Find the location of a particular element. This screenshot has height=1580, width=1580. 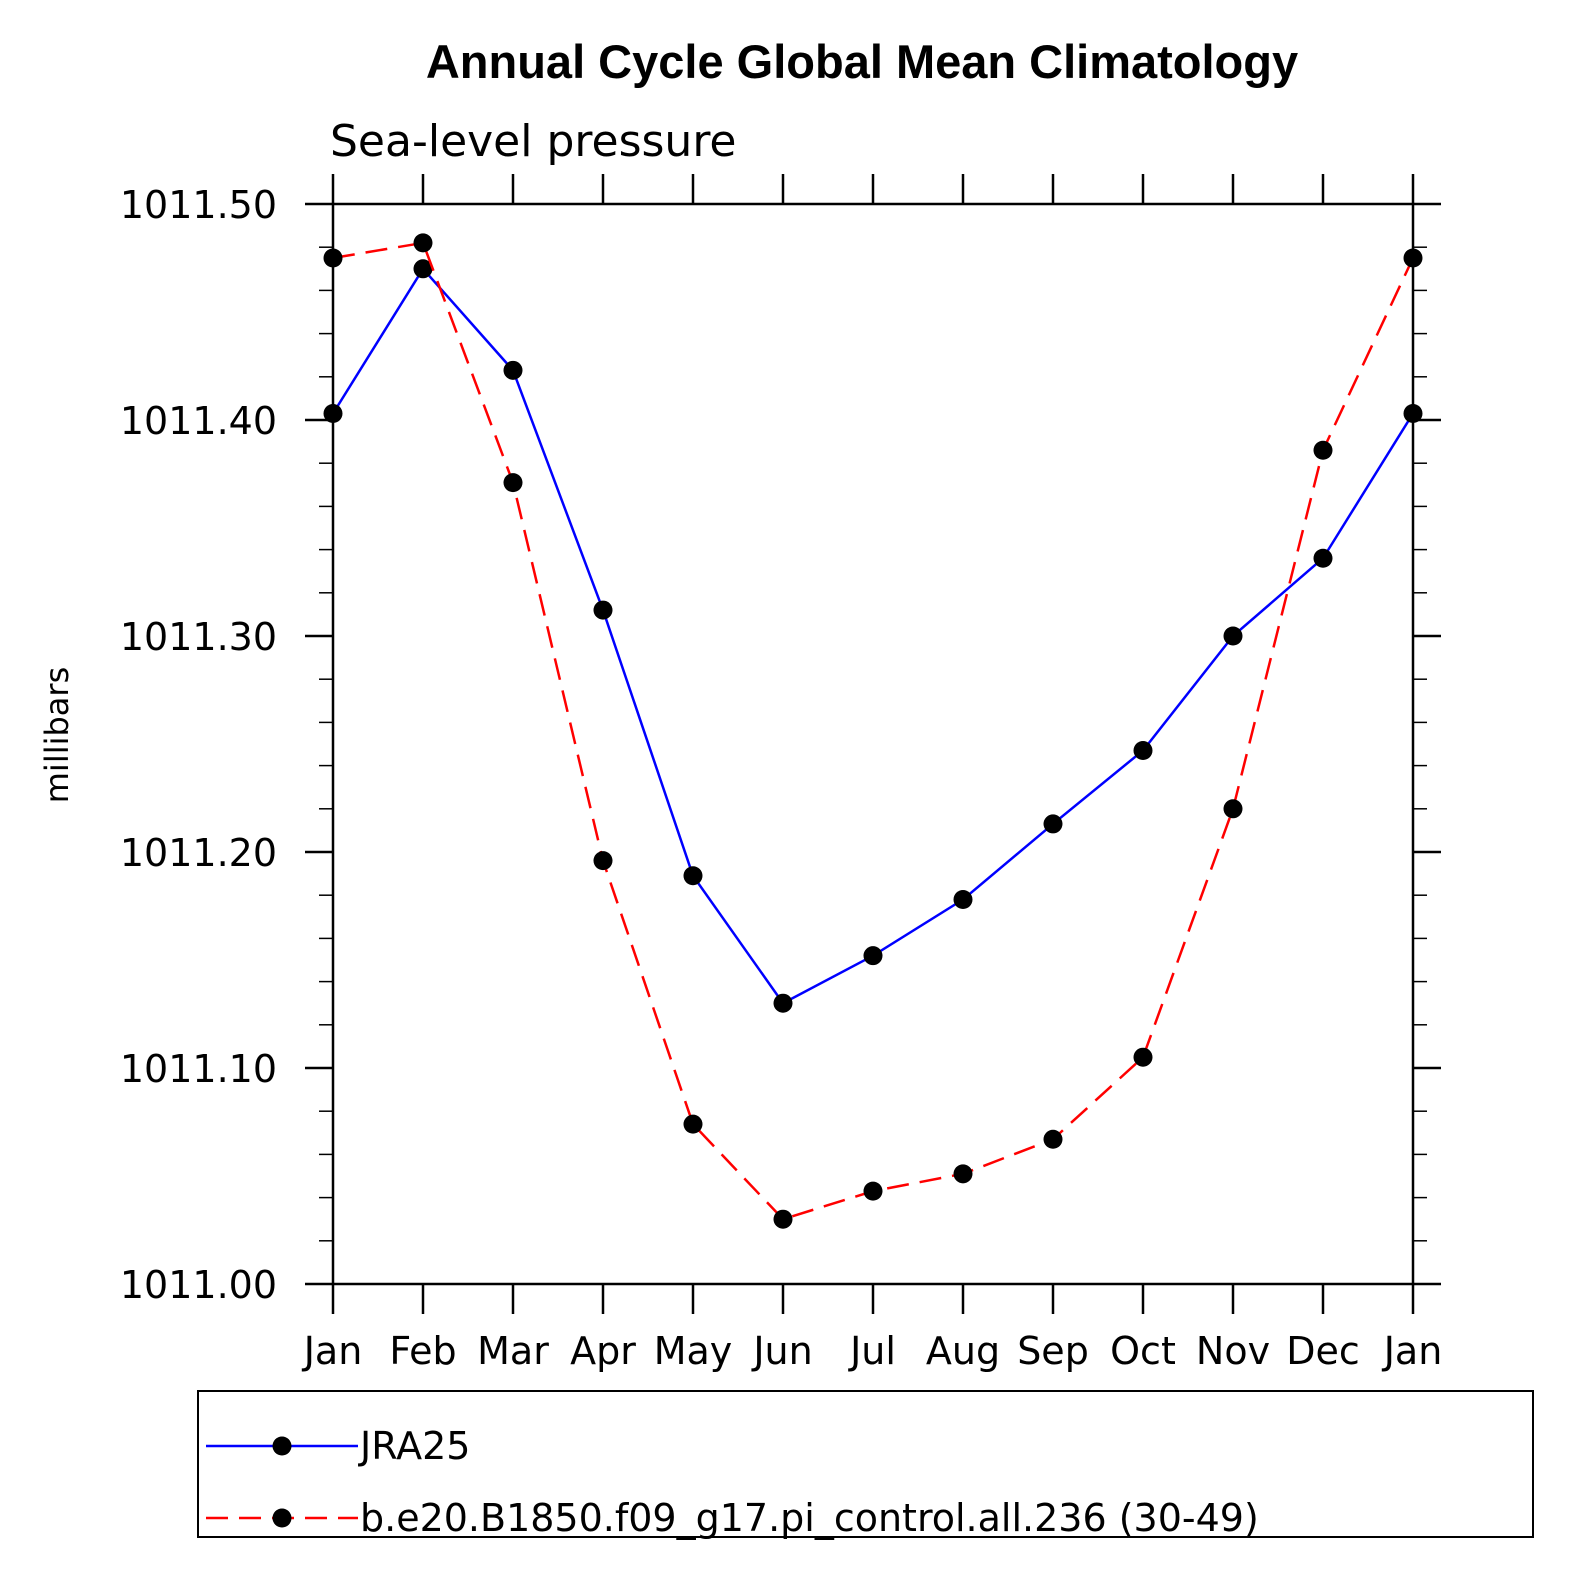

x-tick-label: Nov is located at coordinates (1233, 1351).